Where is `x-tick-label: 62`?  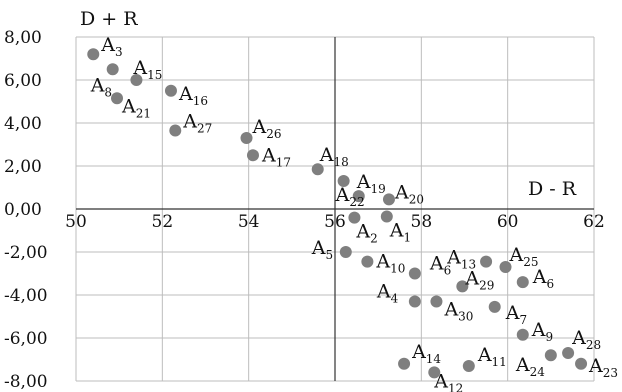
x-tick-label: 62 is located at coordinates (594, 222).